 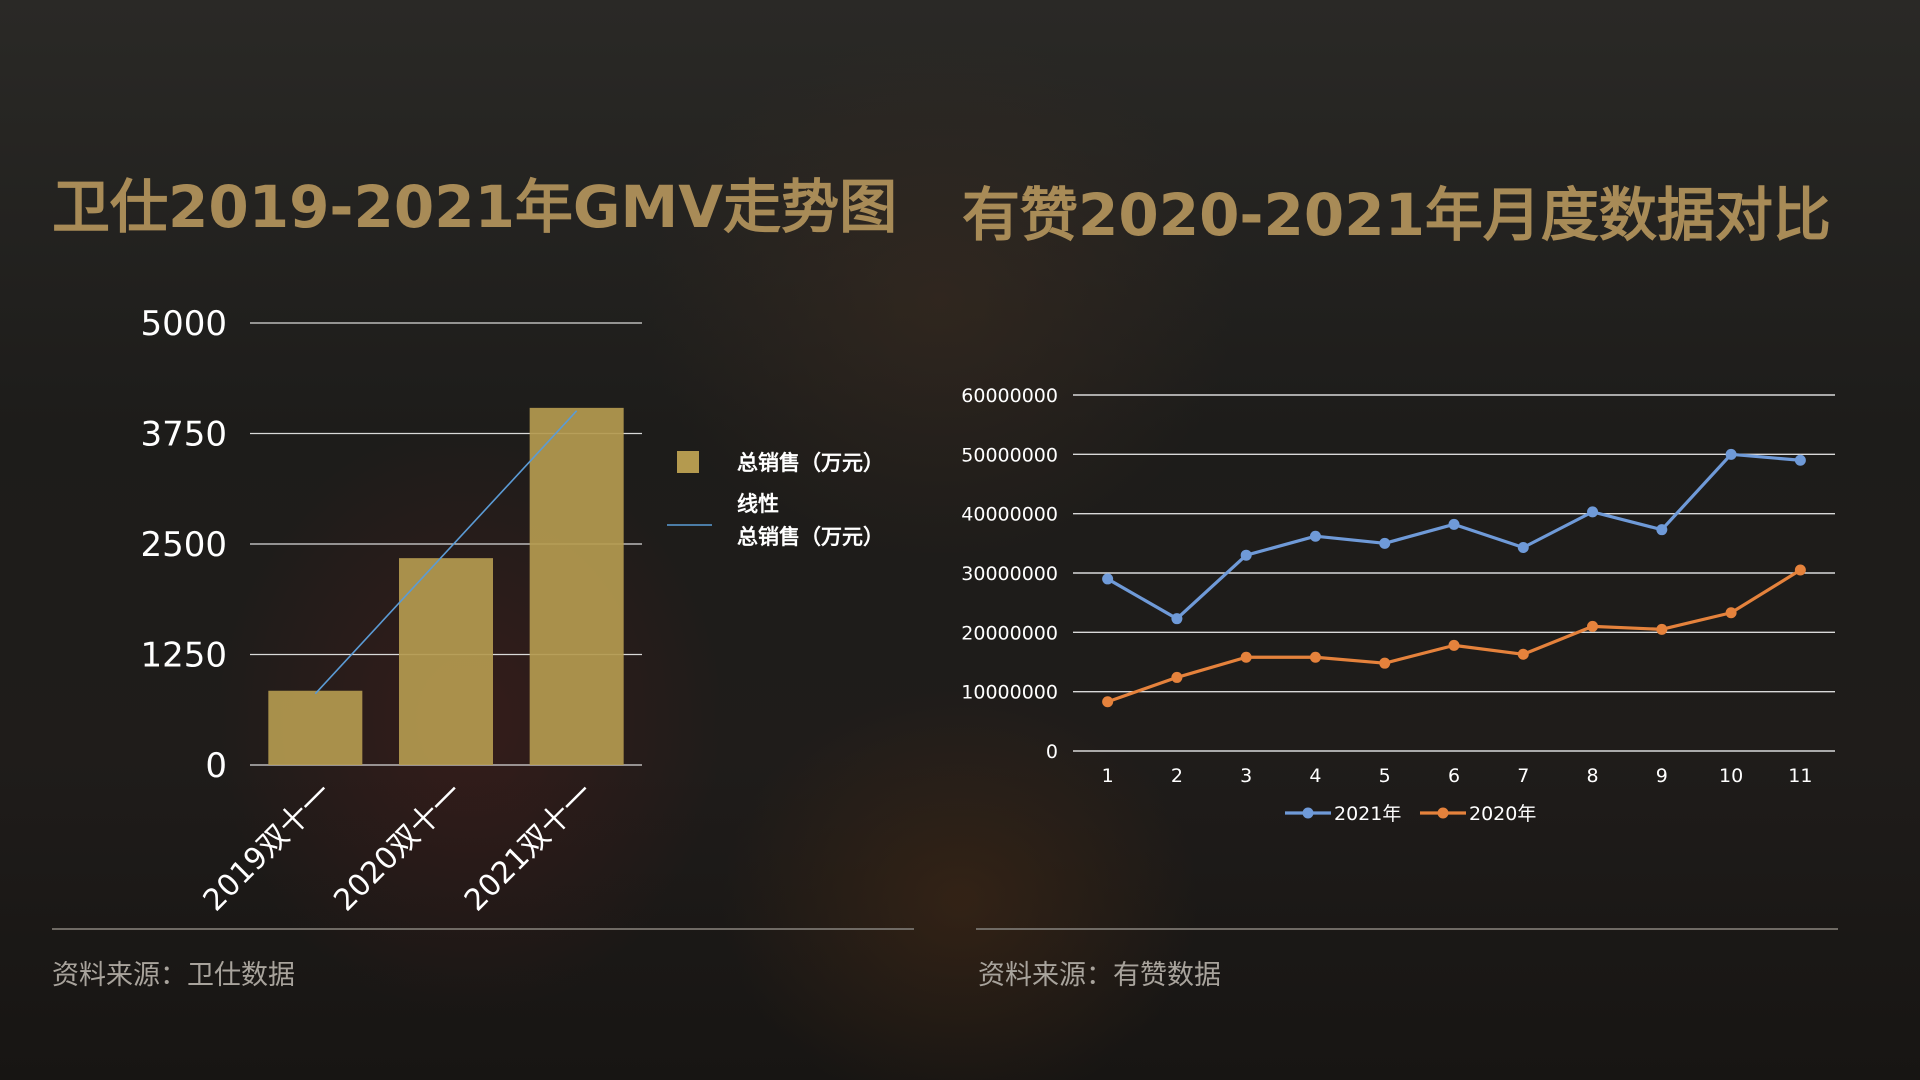 What do you see at coordinates (1108, 776) in the screenshot?
I see `line-xtick-0: 1` at bounding box center [1108, 776].